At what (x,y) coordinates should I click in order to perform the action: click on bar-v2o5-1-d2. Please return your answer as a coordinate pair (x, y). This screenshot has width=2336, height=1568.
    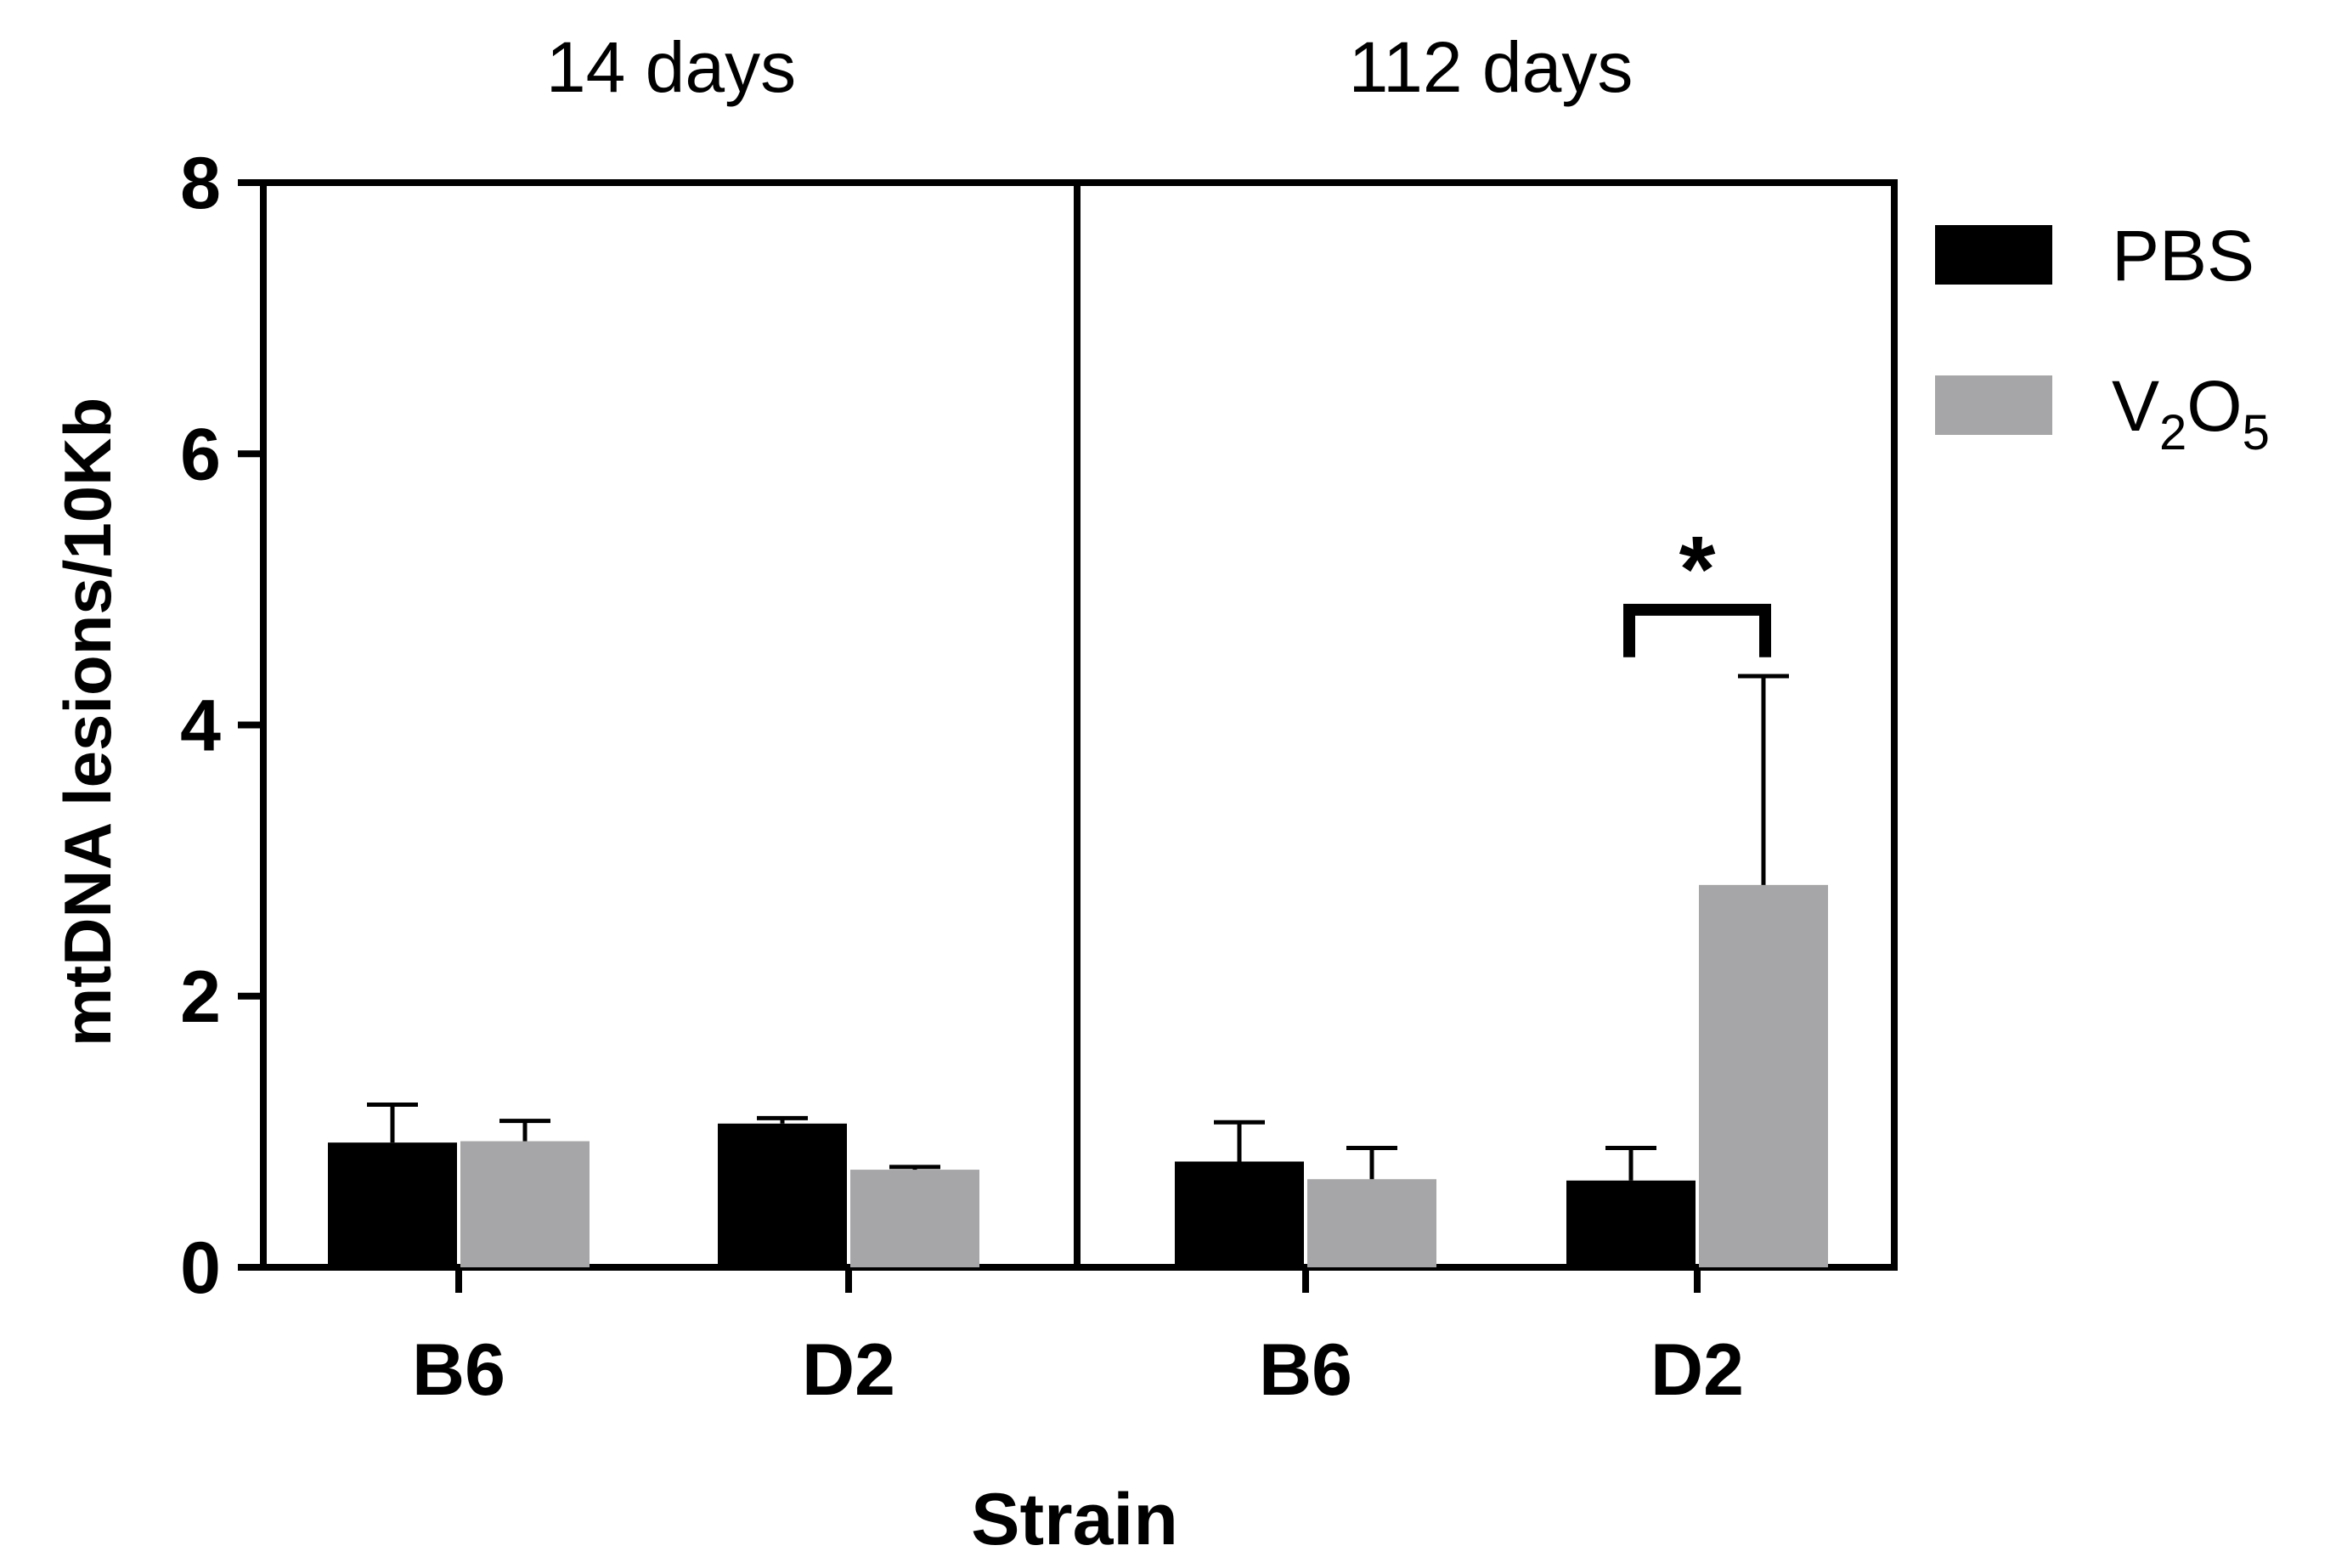
    Looking at the image, I should click on (1763, 1075).